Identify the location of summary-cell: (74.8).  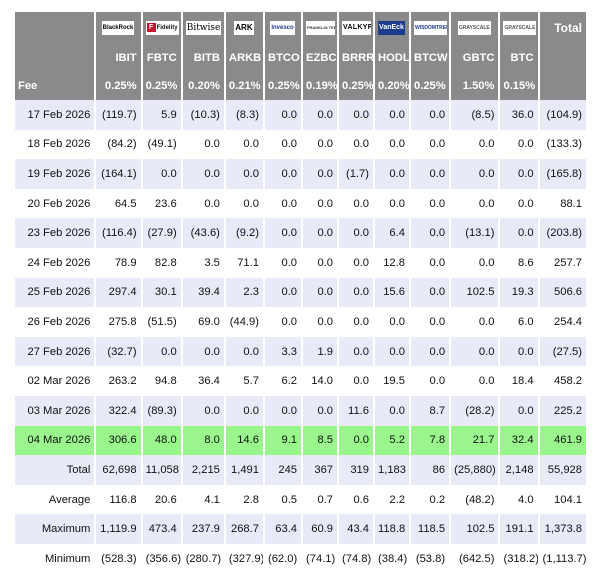
(356, 558).